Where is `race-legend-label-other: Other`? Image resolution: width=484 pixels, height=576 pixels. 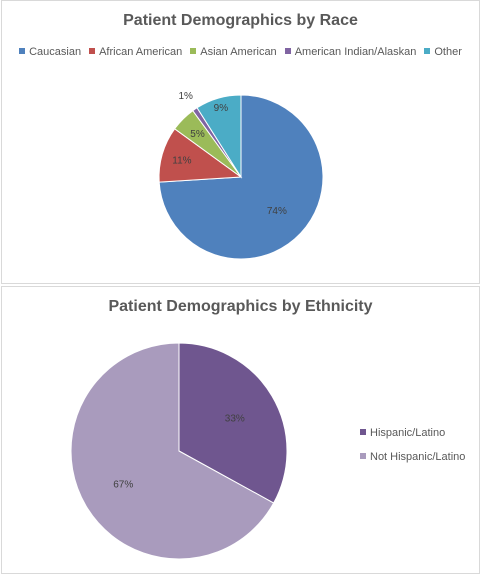 race-legend-label-other: Other is located at coordinates (448, 52).